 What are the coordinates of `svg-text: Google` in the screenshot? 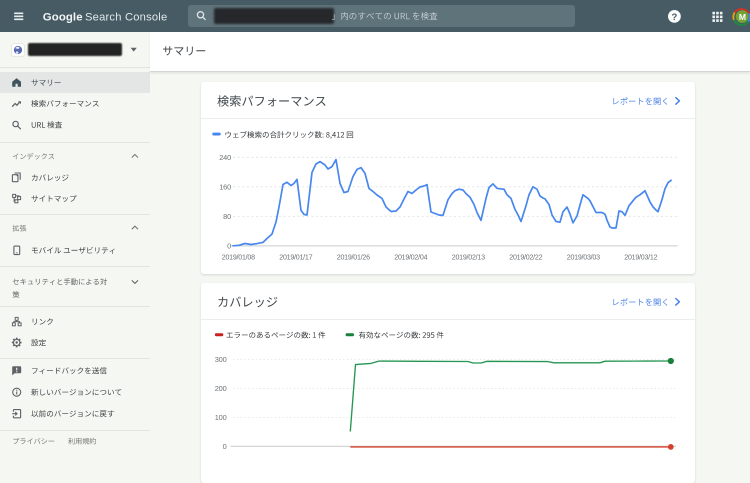 It's located at (63, 18).